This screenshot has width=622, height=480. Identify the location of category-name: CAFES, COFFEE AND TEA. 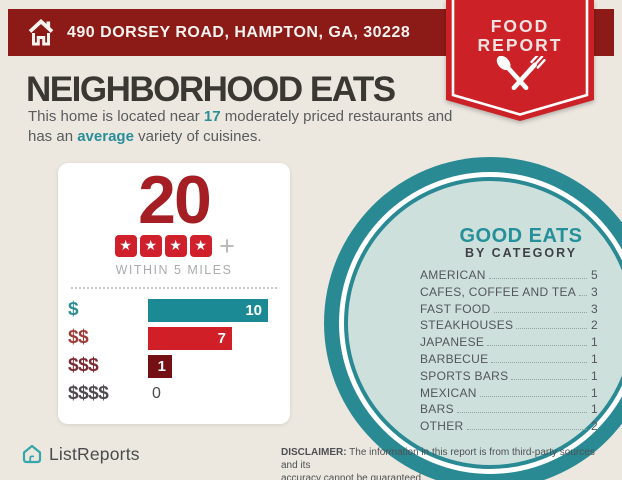
(498, 291).